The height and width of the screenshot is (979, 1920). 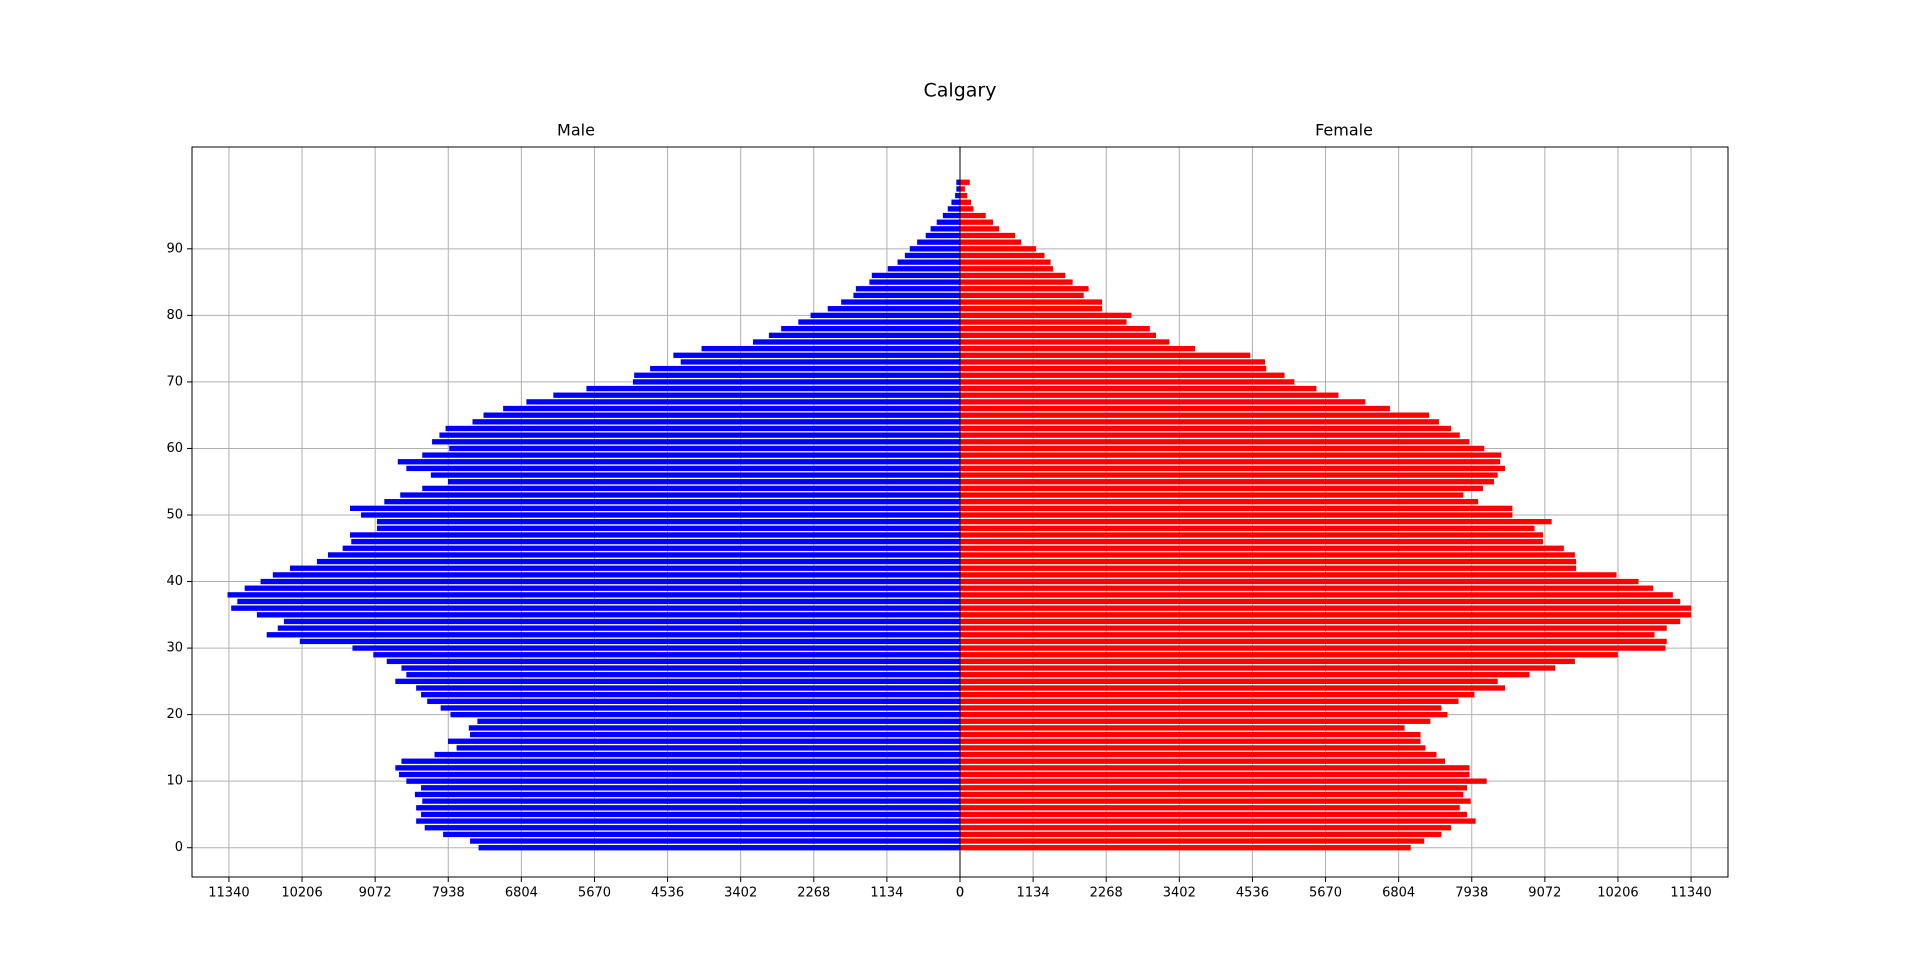 What do you see at coordinates (1398, 893) in the screenshot?
I see `x-tick-label: 6804` at bounding box center [1398, 893].